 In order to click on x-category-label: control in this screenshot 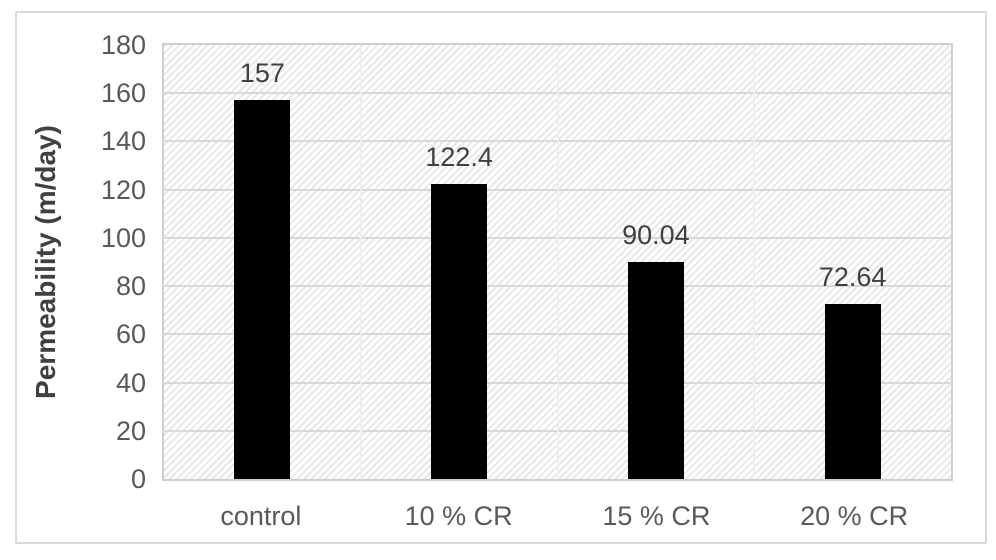, I will do `click(261, 516)`.